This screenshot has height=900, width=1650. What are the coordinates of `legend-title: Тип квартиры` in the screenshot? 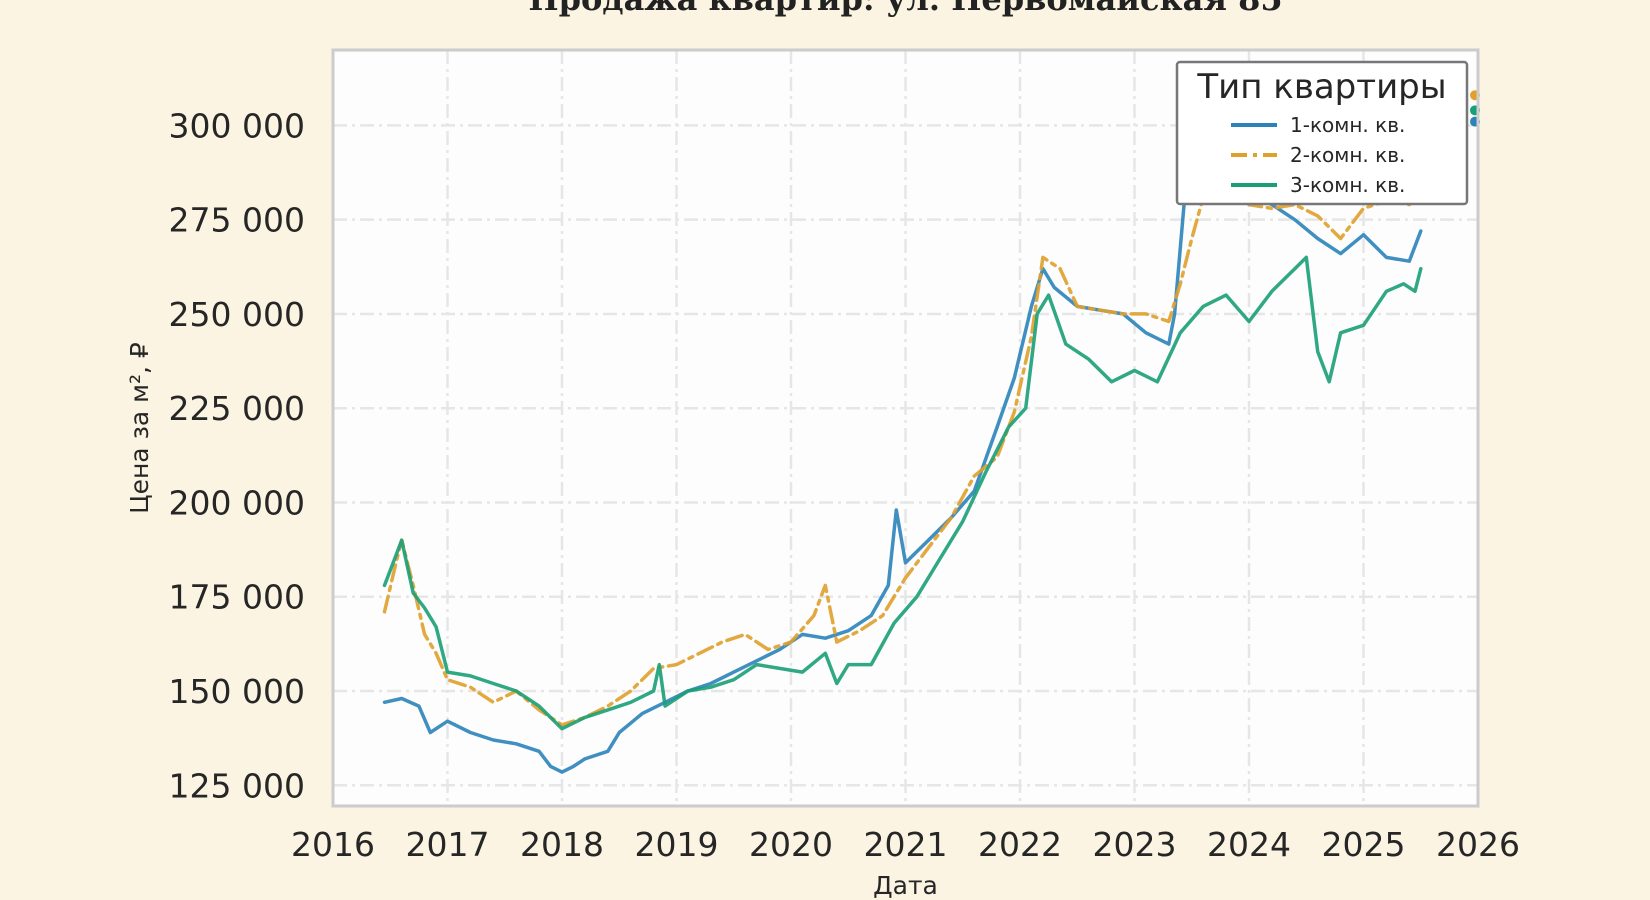 It's located at (1321, 87).